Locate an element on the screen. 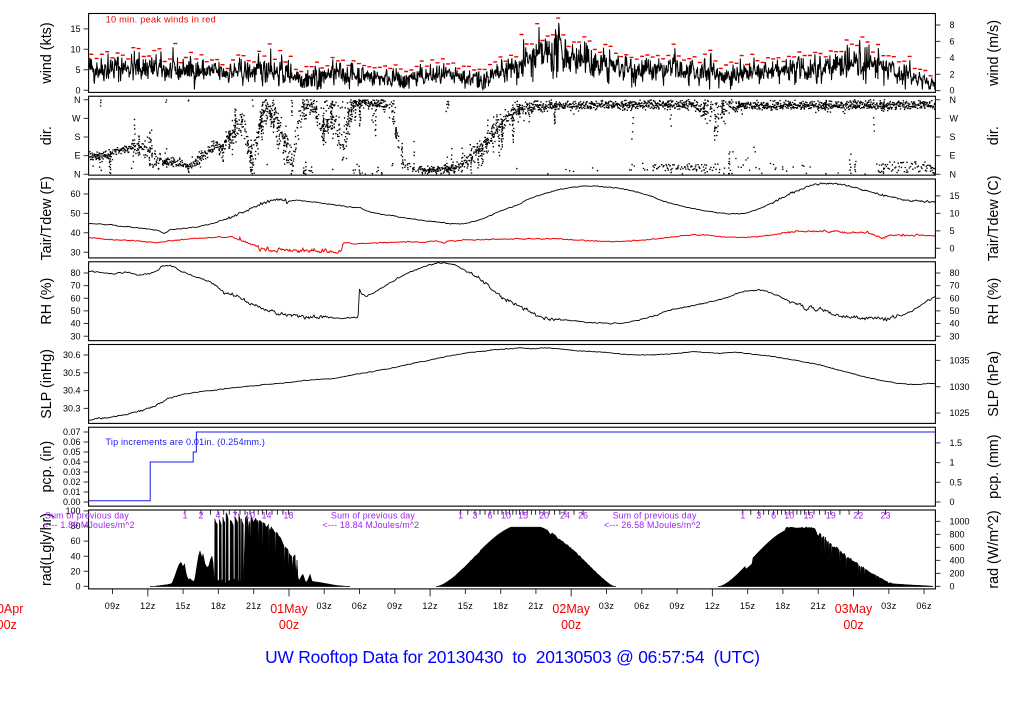  svg-text:Tip increments are 0.01in. (0.: Tip increments are 0.01in. (0.254mm.) is located at coordinates (186, 442).